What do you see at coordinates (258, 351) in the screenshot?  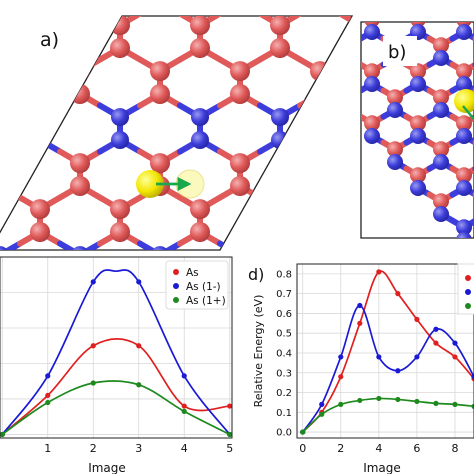 I see `d-ylabel: Relative Energy (eV)` at bounding box center [258, 351].